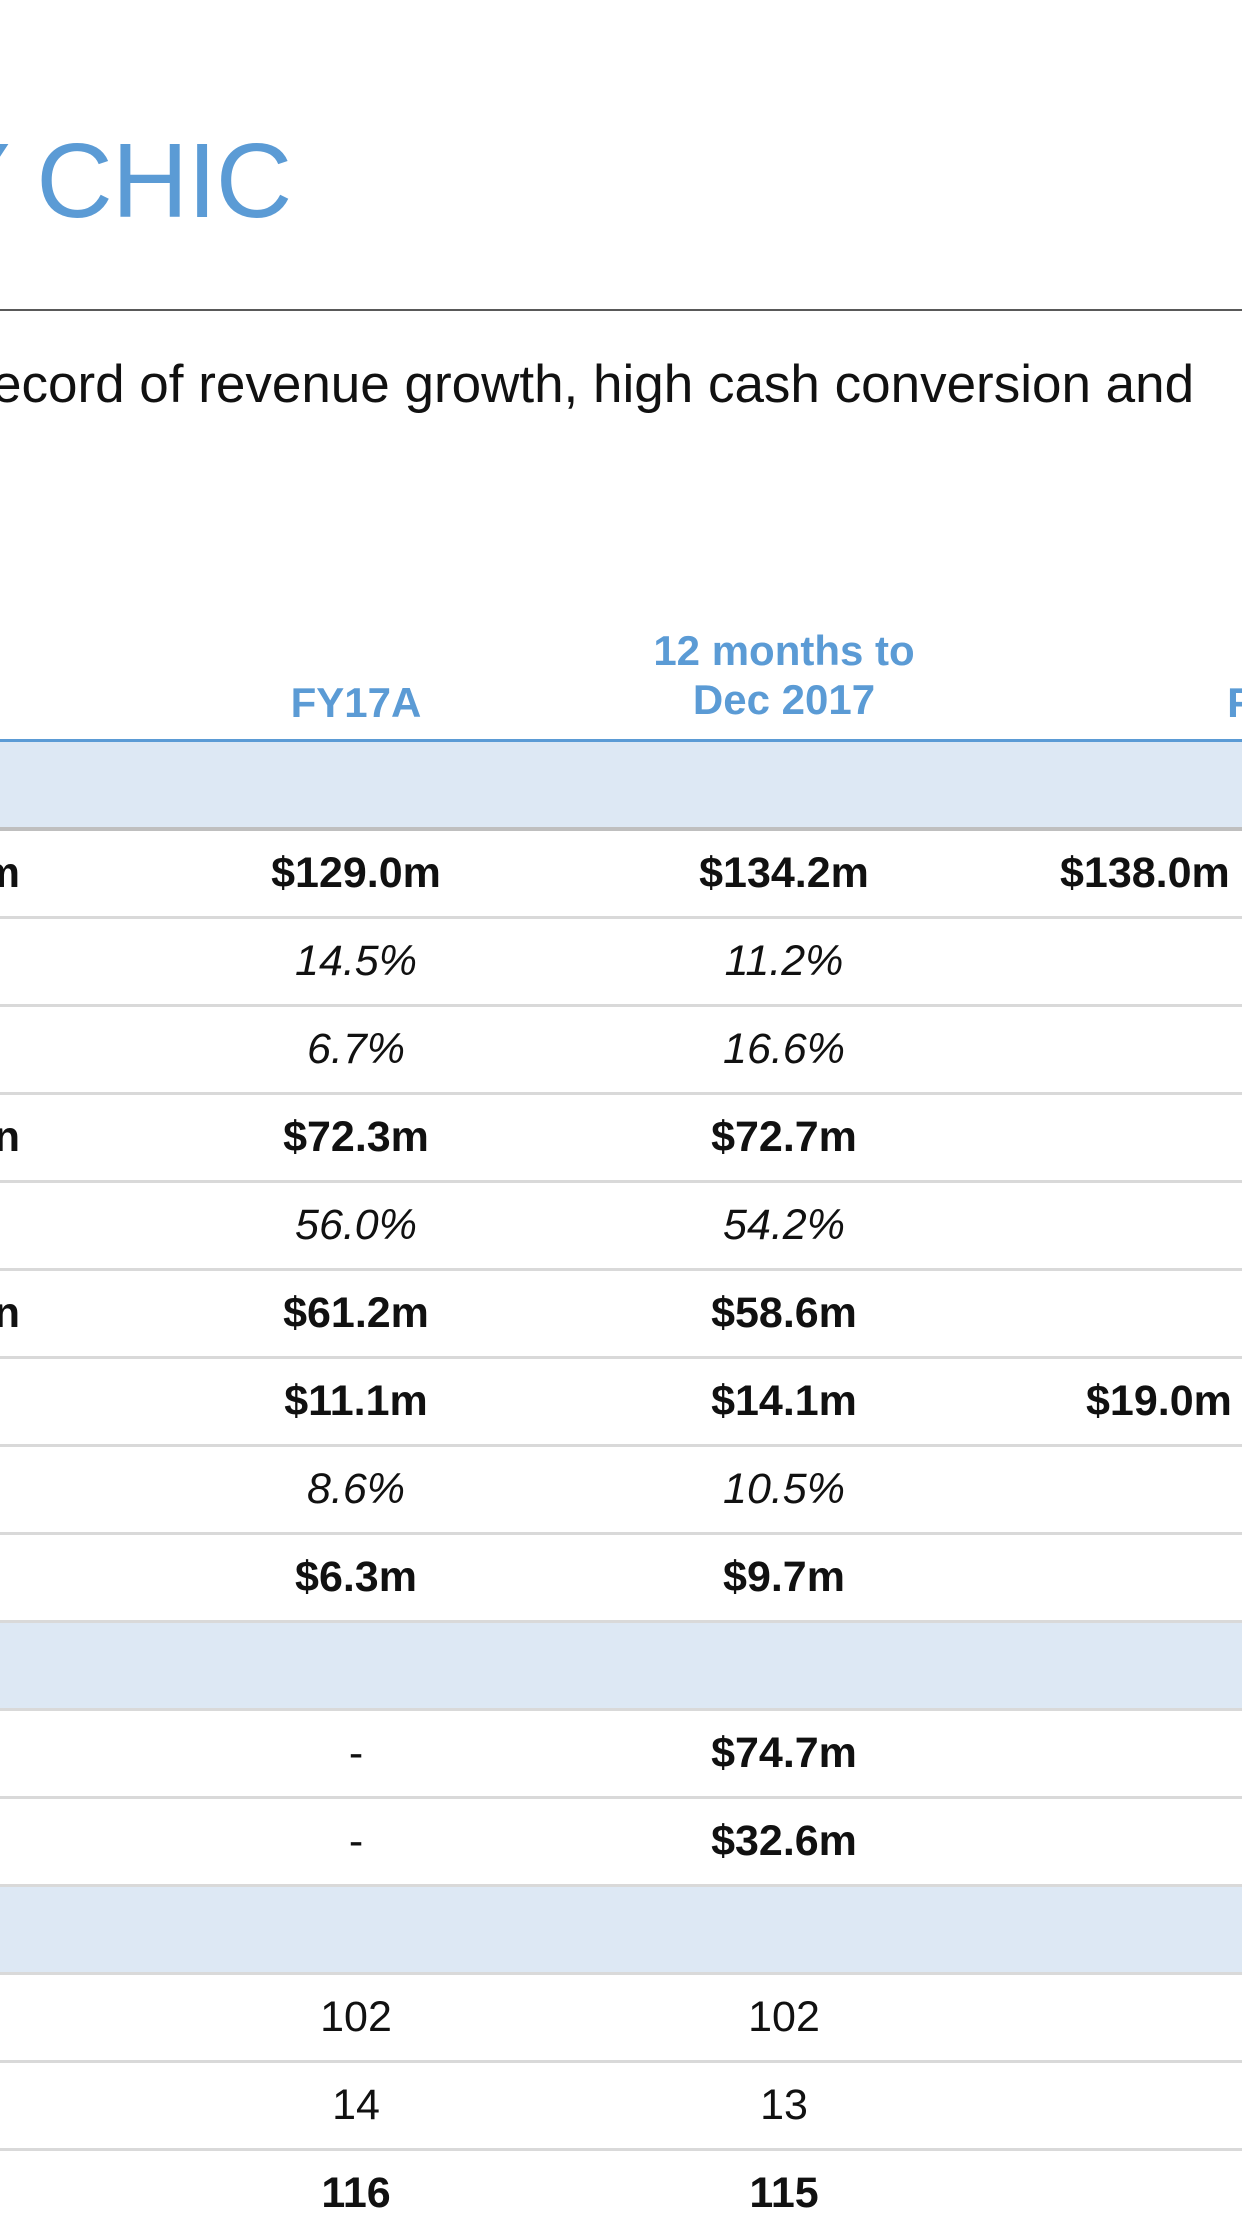  I want to click on table-row: 102 102, so click(621, 2019).